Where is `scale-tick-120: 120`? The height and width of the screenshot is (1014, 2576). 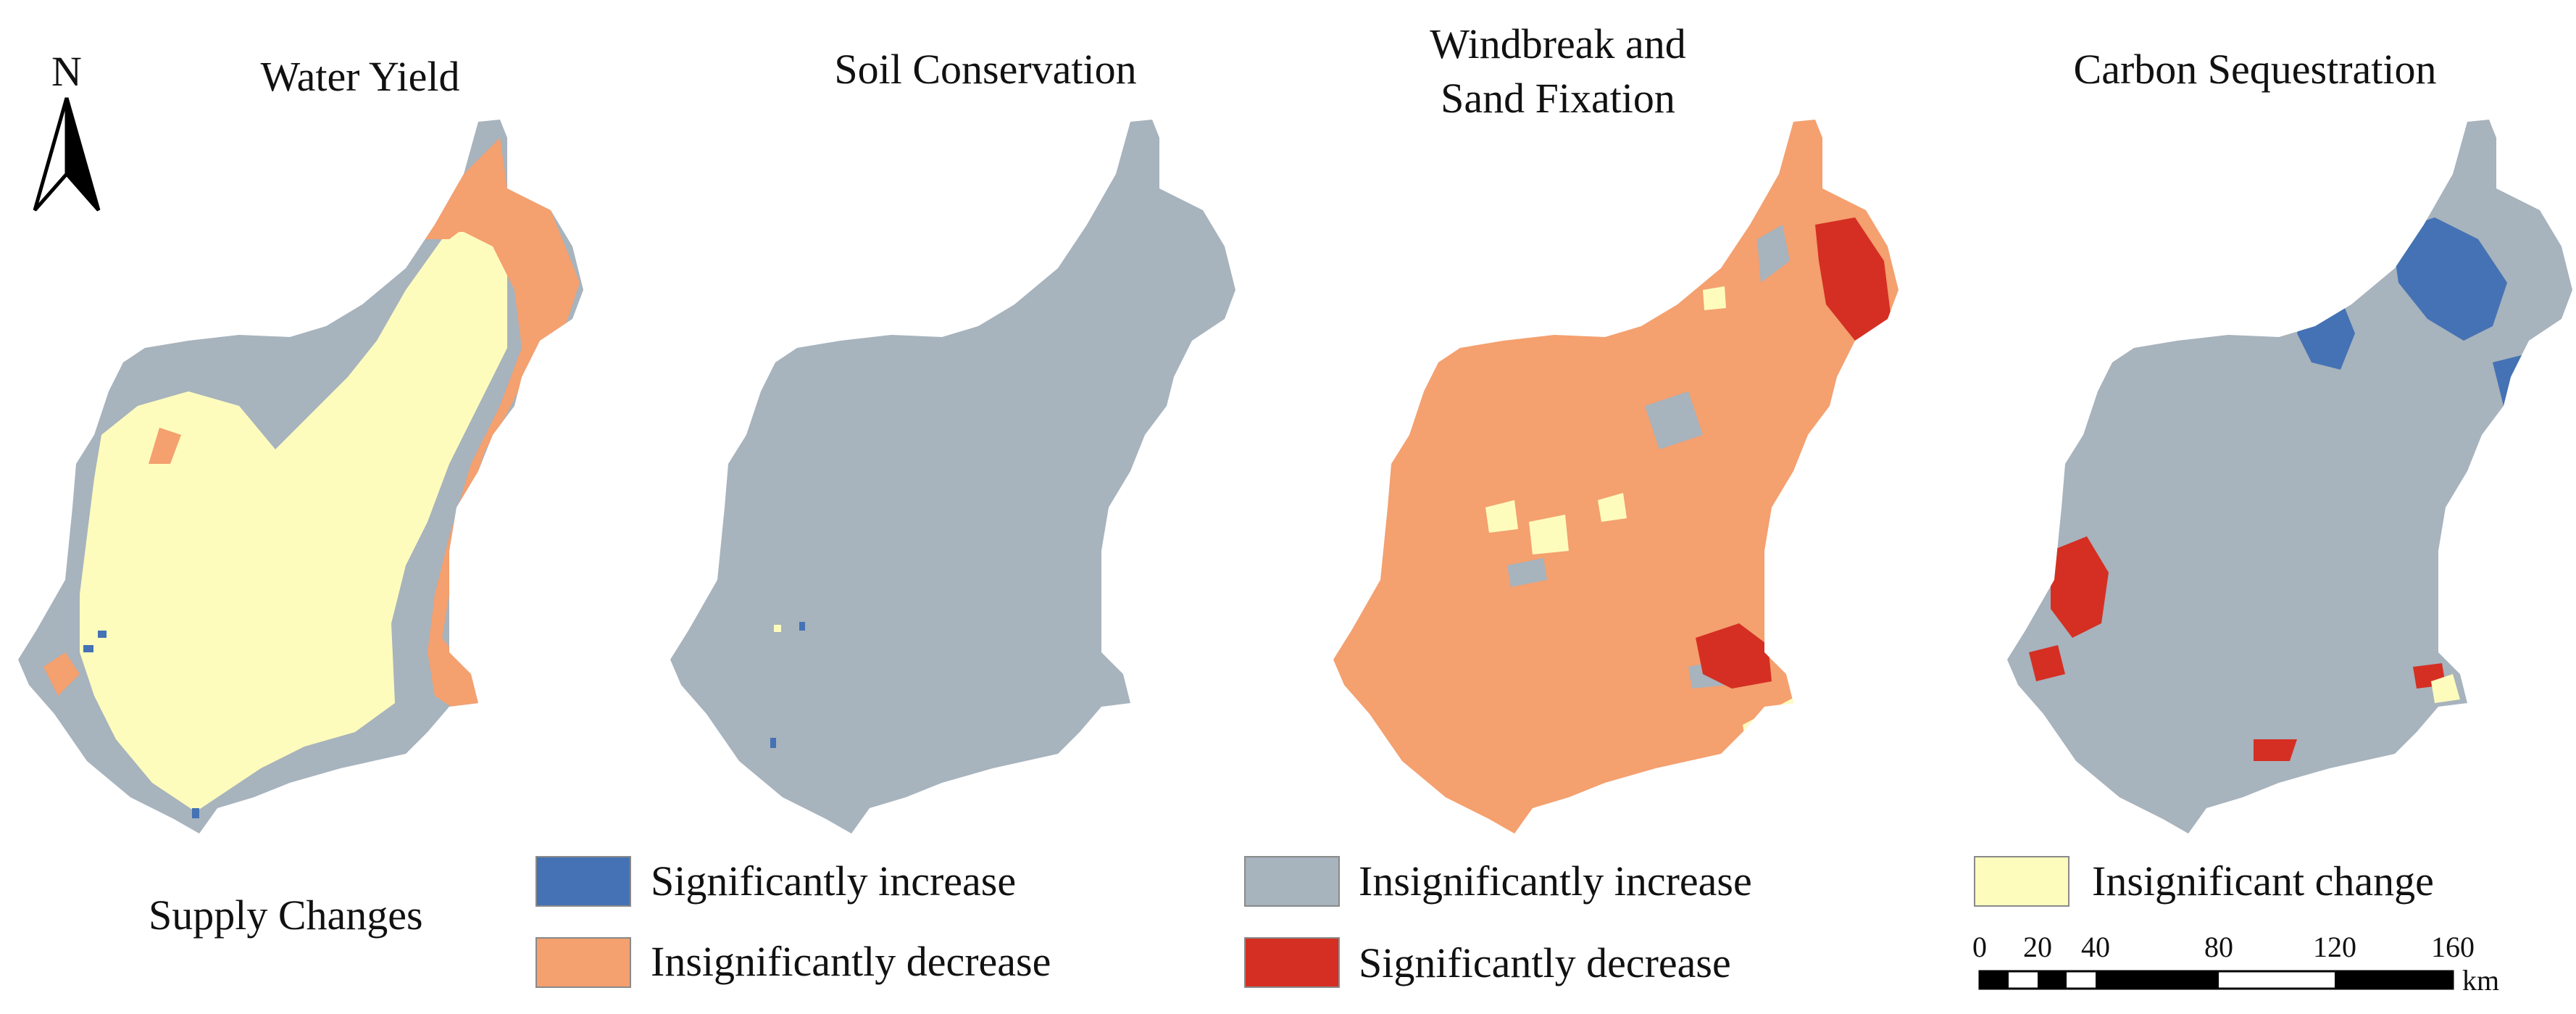 scale-tick-120: 120 is located at coordinates (2334, 947).